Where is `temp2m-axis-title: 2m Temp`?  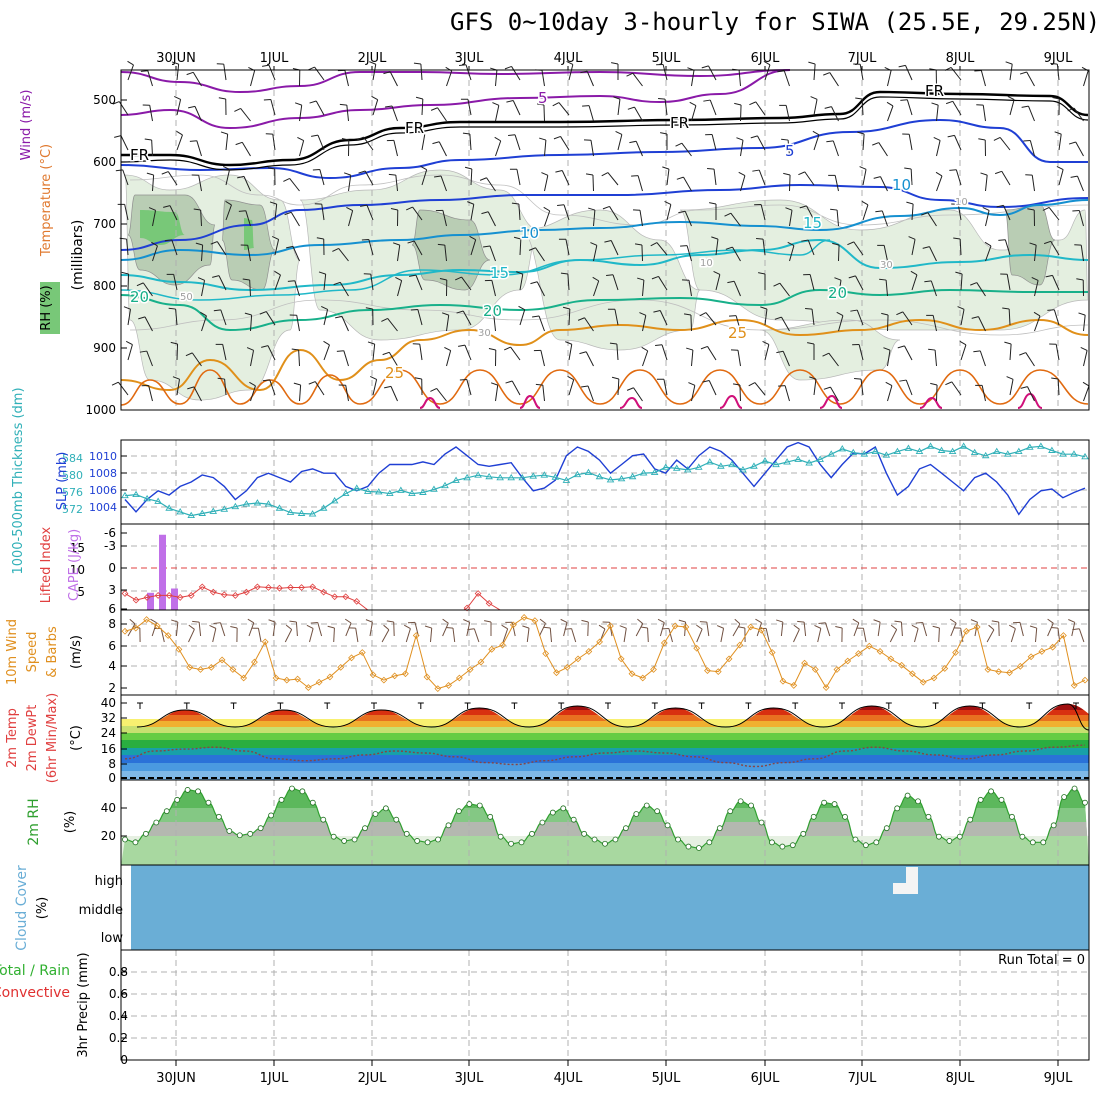
temp2m-axis-title: 2m Temp is located at coordinates (12, 738).